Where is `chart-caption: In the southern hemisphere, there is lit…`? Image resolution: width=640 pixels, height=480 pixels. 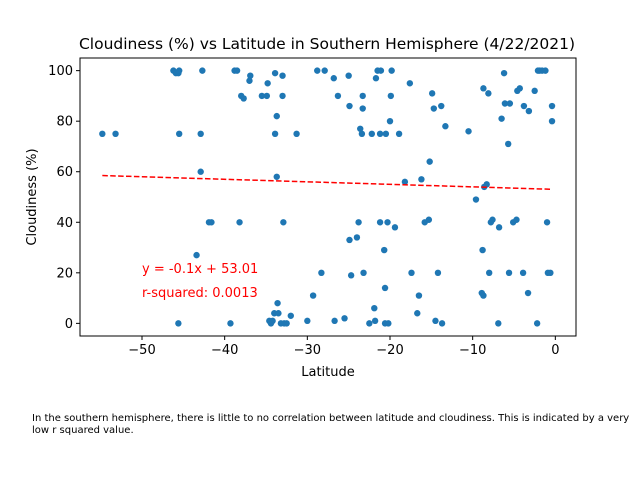 chart-caption: In the southern hemisphere, there is lit… is located at coordinates (331, 424).